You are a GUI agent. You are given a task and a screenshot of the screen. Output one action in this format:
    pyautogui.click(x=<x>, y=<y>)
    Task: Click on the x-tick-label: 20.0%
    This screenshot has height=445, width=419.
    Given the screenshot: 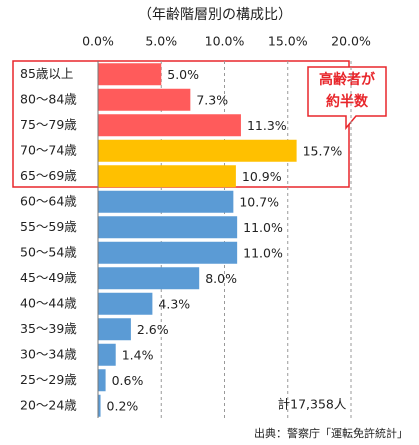 What is the action you would take?
    pyautogui.click(x=351, y=41)
    